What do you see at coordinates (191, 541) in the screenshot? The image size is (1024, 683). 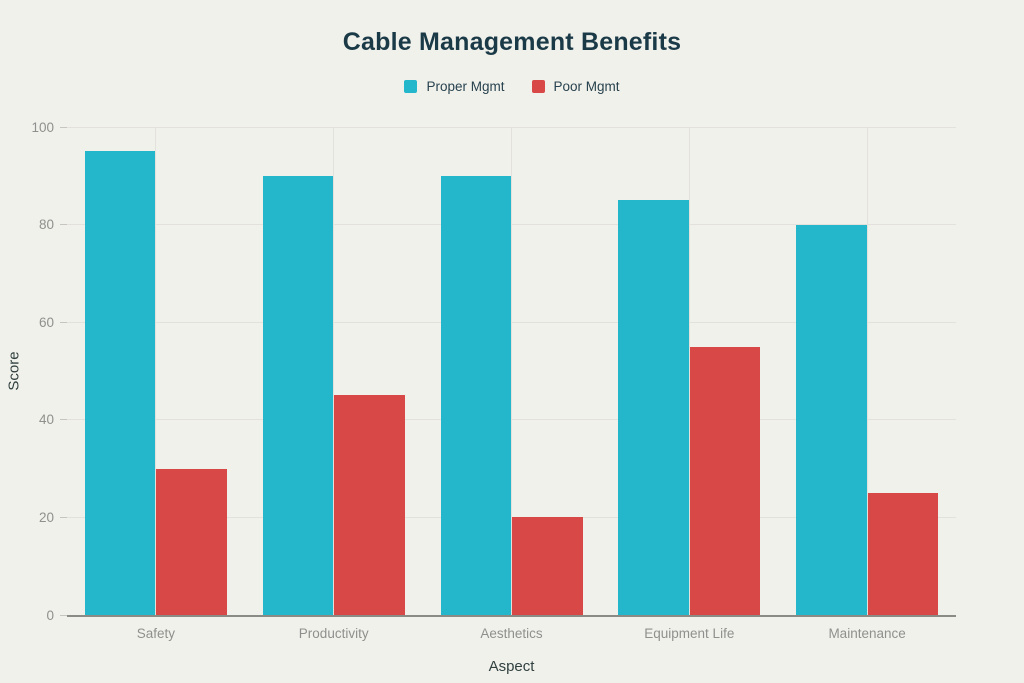 I see `bar-poor-mgmt-safety` at bounding box center [191, 541].